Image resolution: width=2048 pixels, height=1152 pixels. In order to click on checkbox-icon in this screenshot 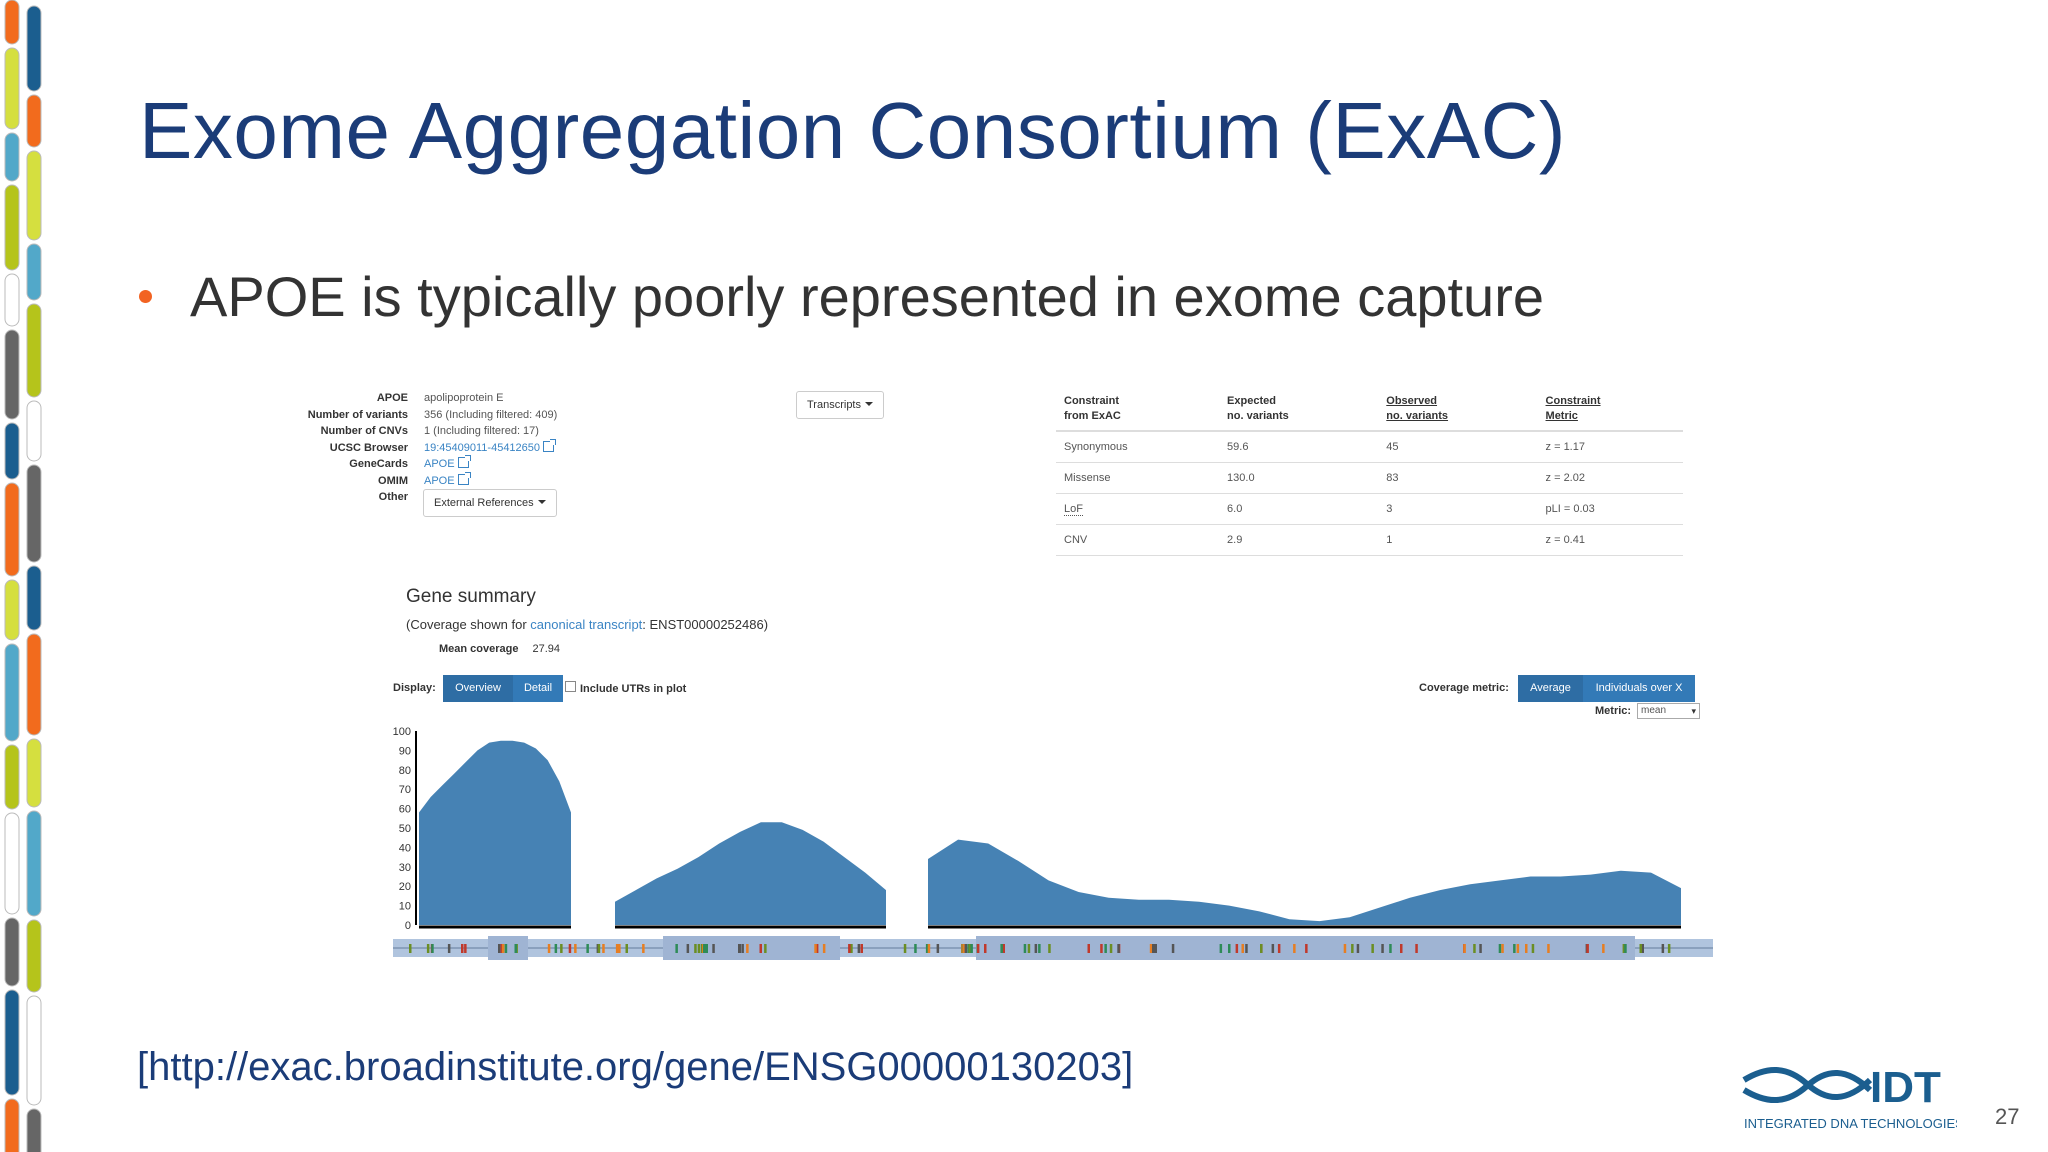, I will do `click(570, 686)`.